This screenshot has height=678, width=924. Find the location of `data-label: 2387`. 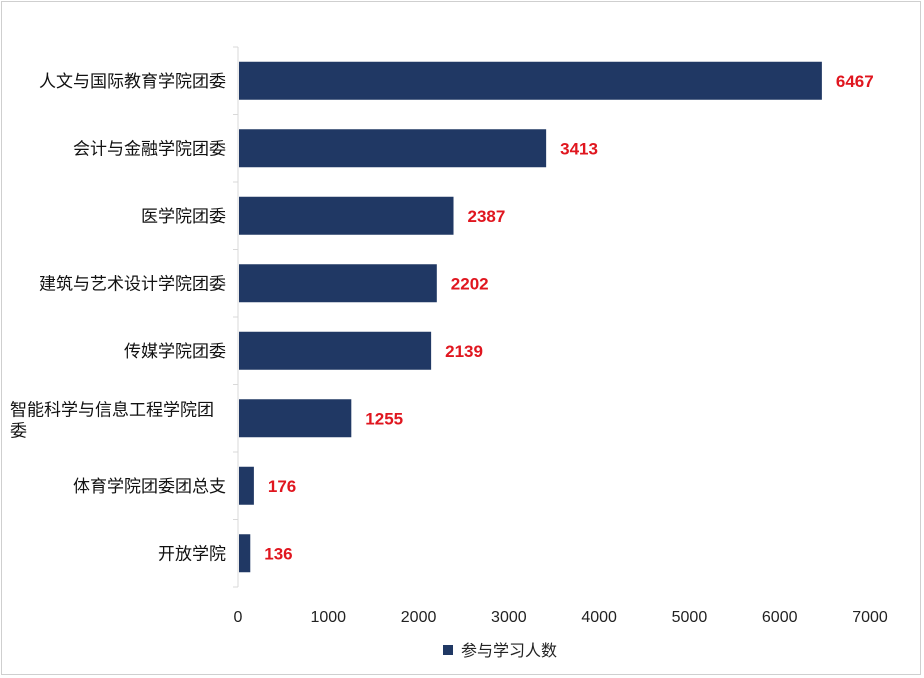

data-label: 2387 is located at coordinates (487, 216).